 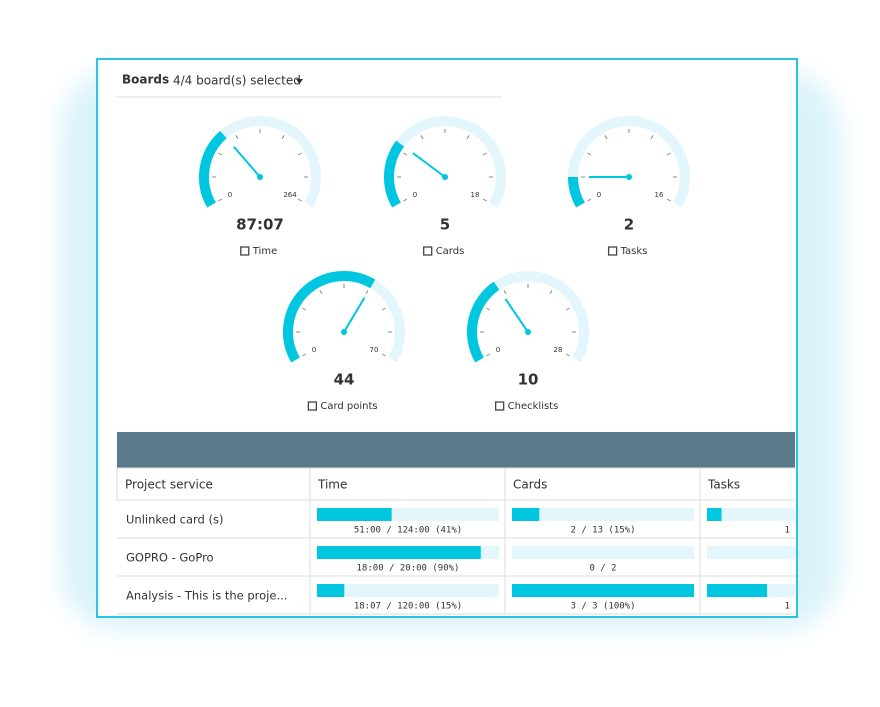 What do you see at coordinates (797, 531) in the screenshot?
I see `progress-label: 1 / 1` at bounding box center [797, 531].